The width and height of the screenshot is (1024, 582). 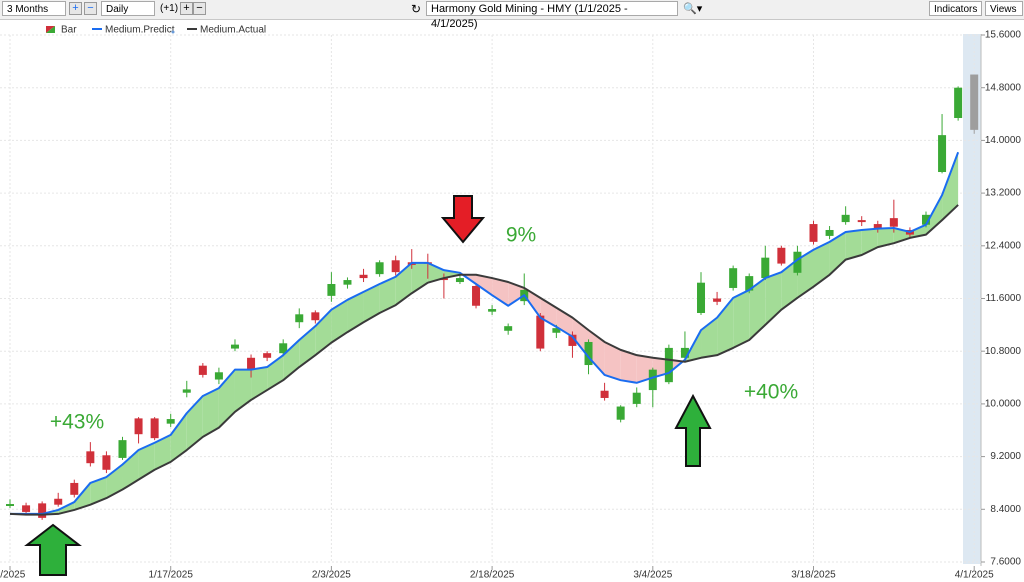 What do you see at coordinates (69, 30) in the screenshot?
I see `legend-label: Bar` at bounding box center [69, 30].